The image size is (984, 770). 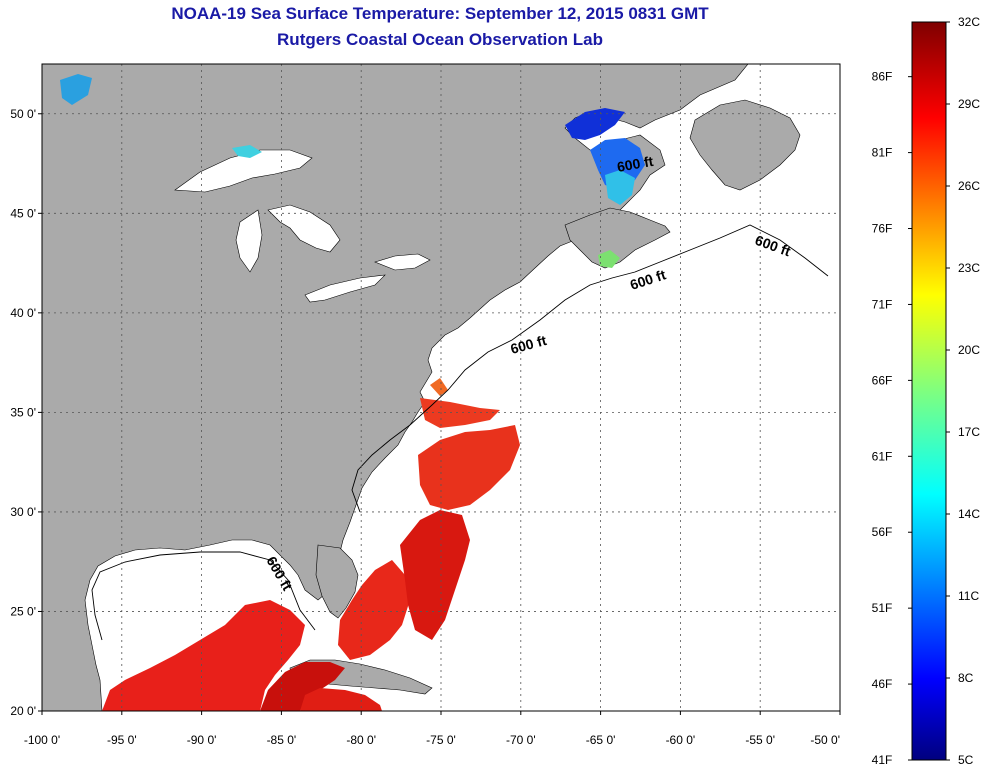 I want to click on sst-cold-patches, so click(x=352, y=171).